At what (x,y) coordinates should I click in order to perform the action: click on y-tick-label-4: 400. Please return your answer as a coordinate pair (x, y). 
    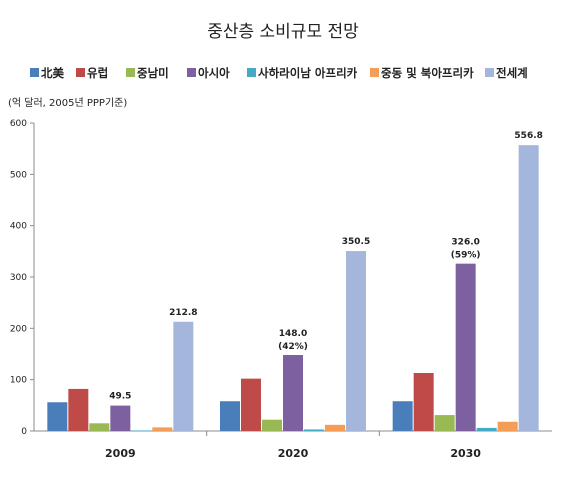
    Looking at the image, I should click on (18, 227).